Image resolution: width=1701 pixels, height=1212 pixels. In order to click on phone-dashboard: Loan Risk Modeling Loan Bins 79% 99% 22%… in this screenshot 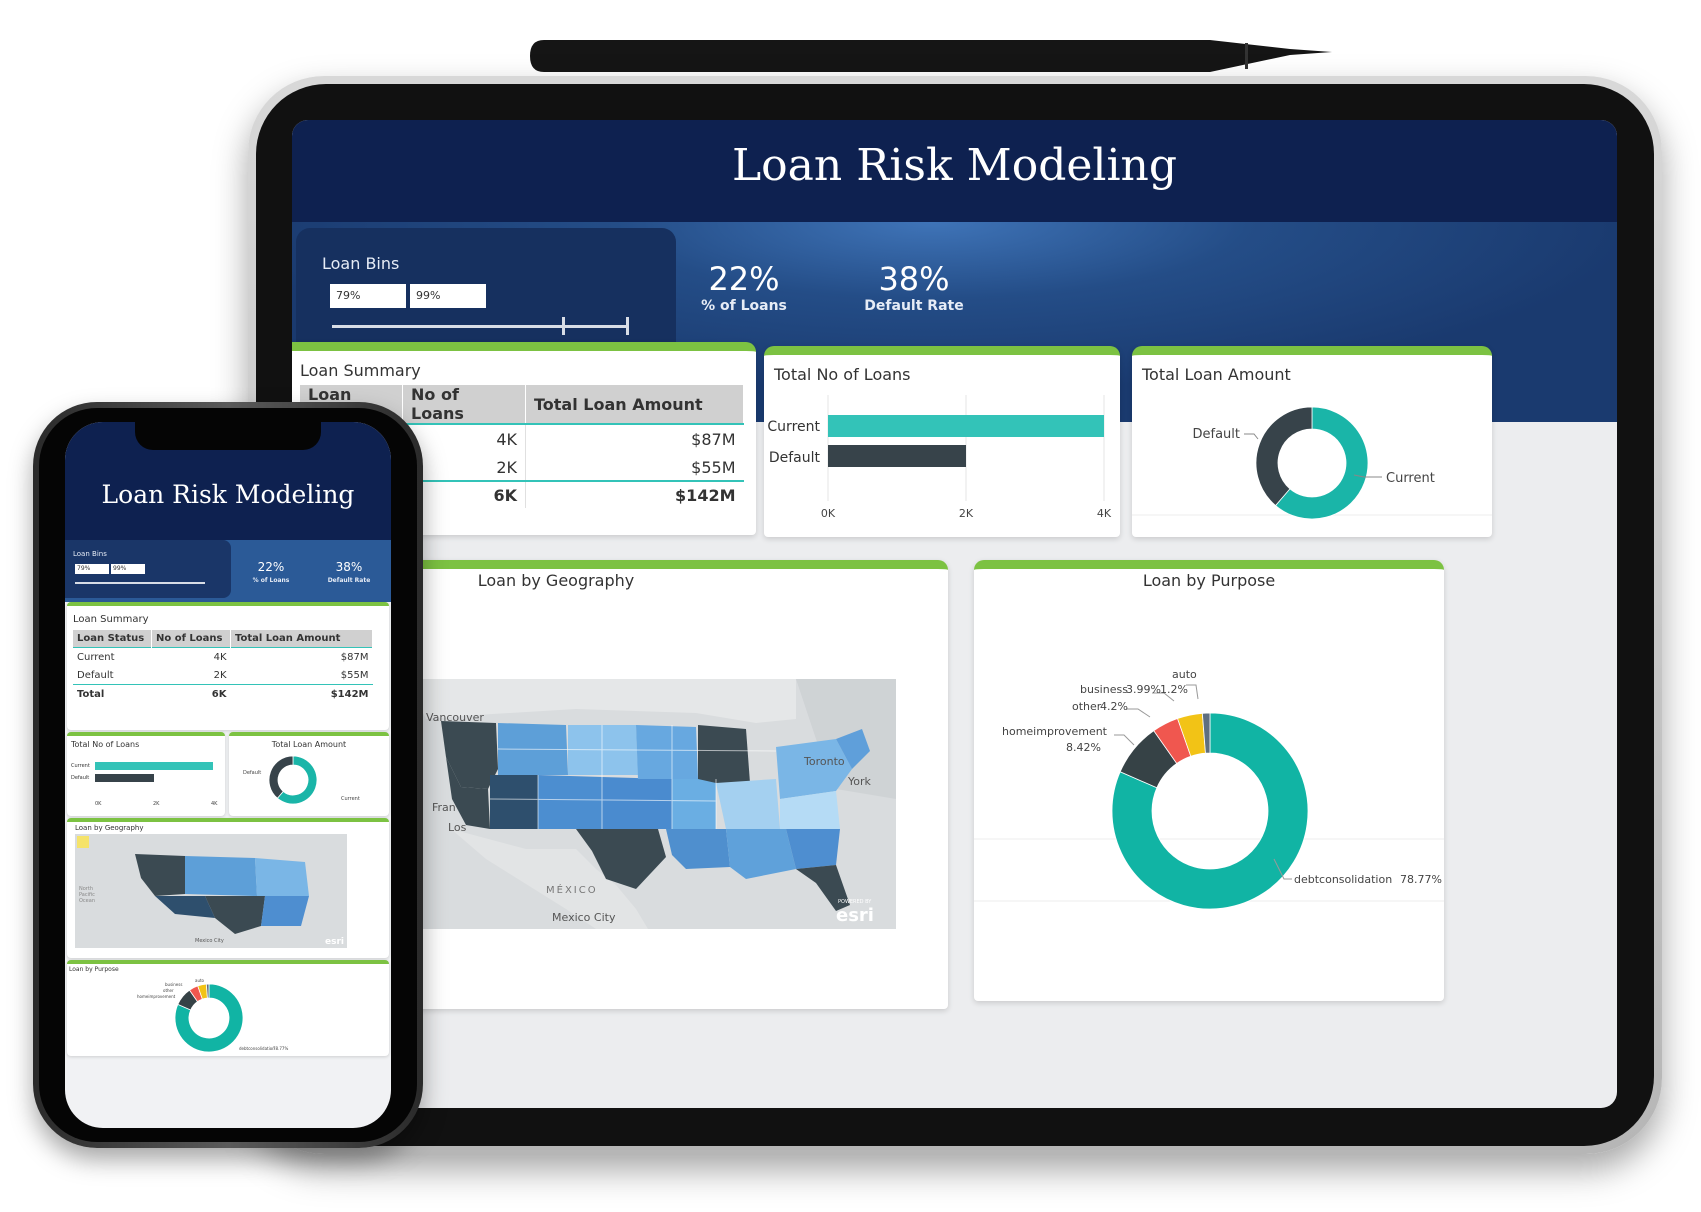, I will do `click(228, 775)`.